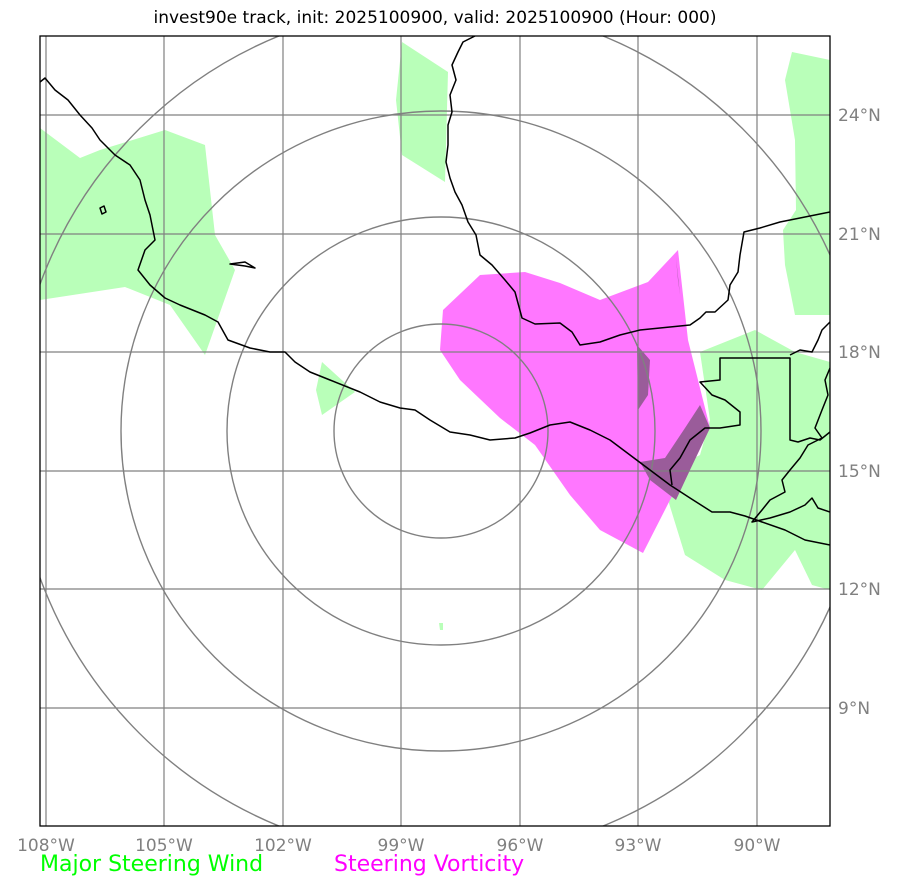  Describe the element at coordinates (152, 864) in the screenshot. I see `legend-major-steering-wind: Major Steering Wind` at that location.